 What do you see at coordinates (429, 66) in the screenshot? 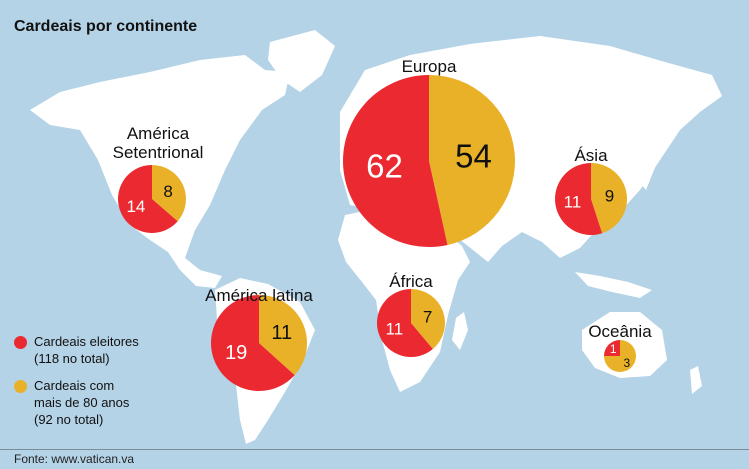
I see `region-label-europe: Europa` at bounding box center [429, 66].